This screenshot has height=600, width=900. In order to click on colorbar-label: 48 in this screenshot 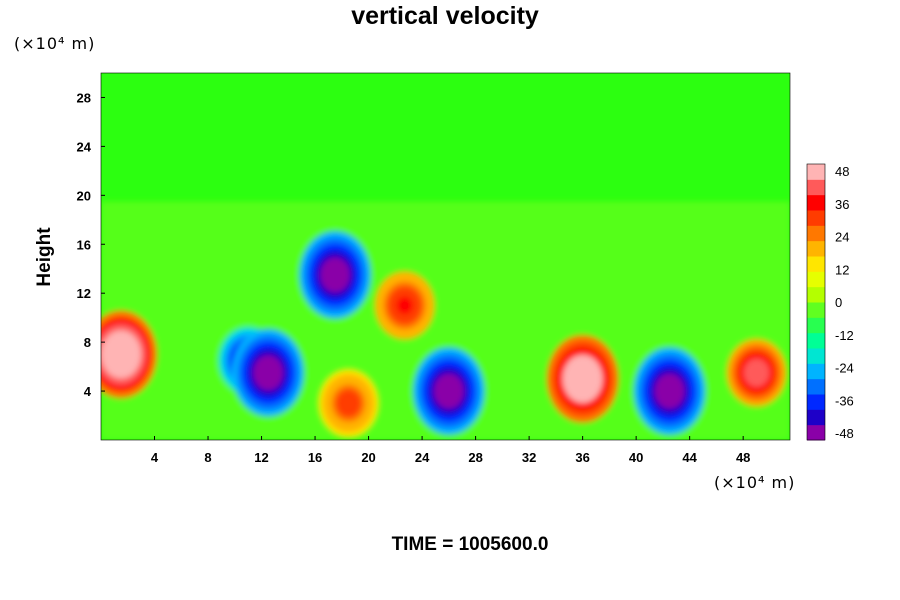, I will do `click(842, 171)`.